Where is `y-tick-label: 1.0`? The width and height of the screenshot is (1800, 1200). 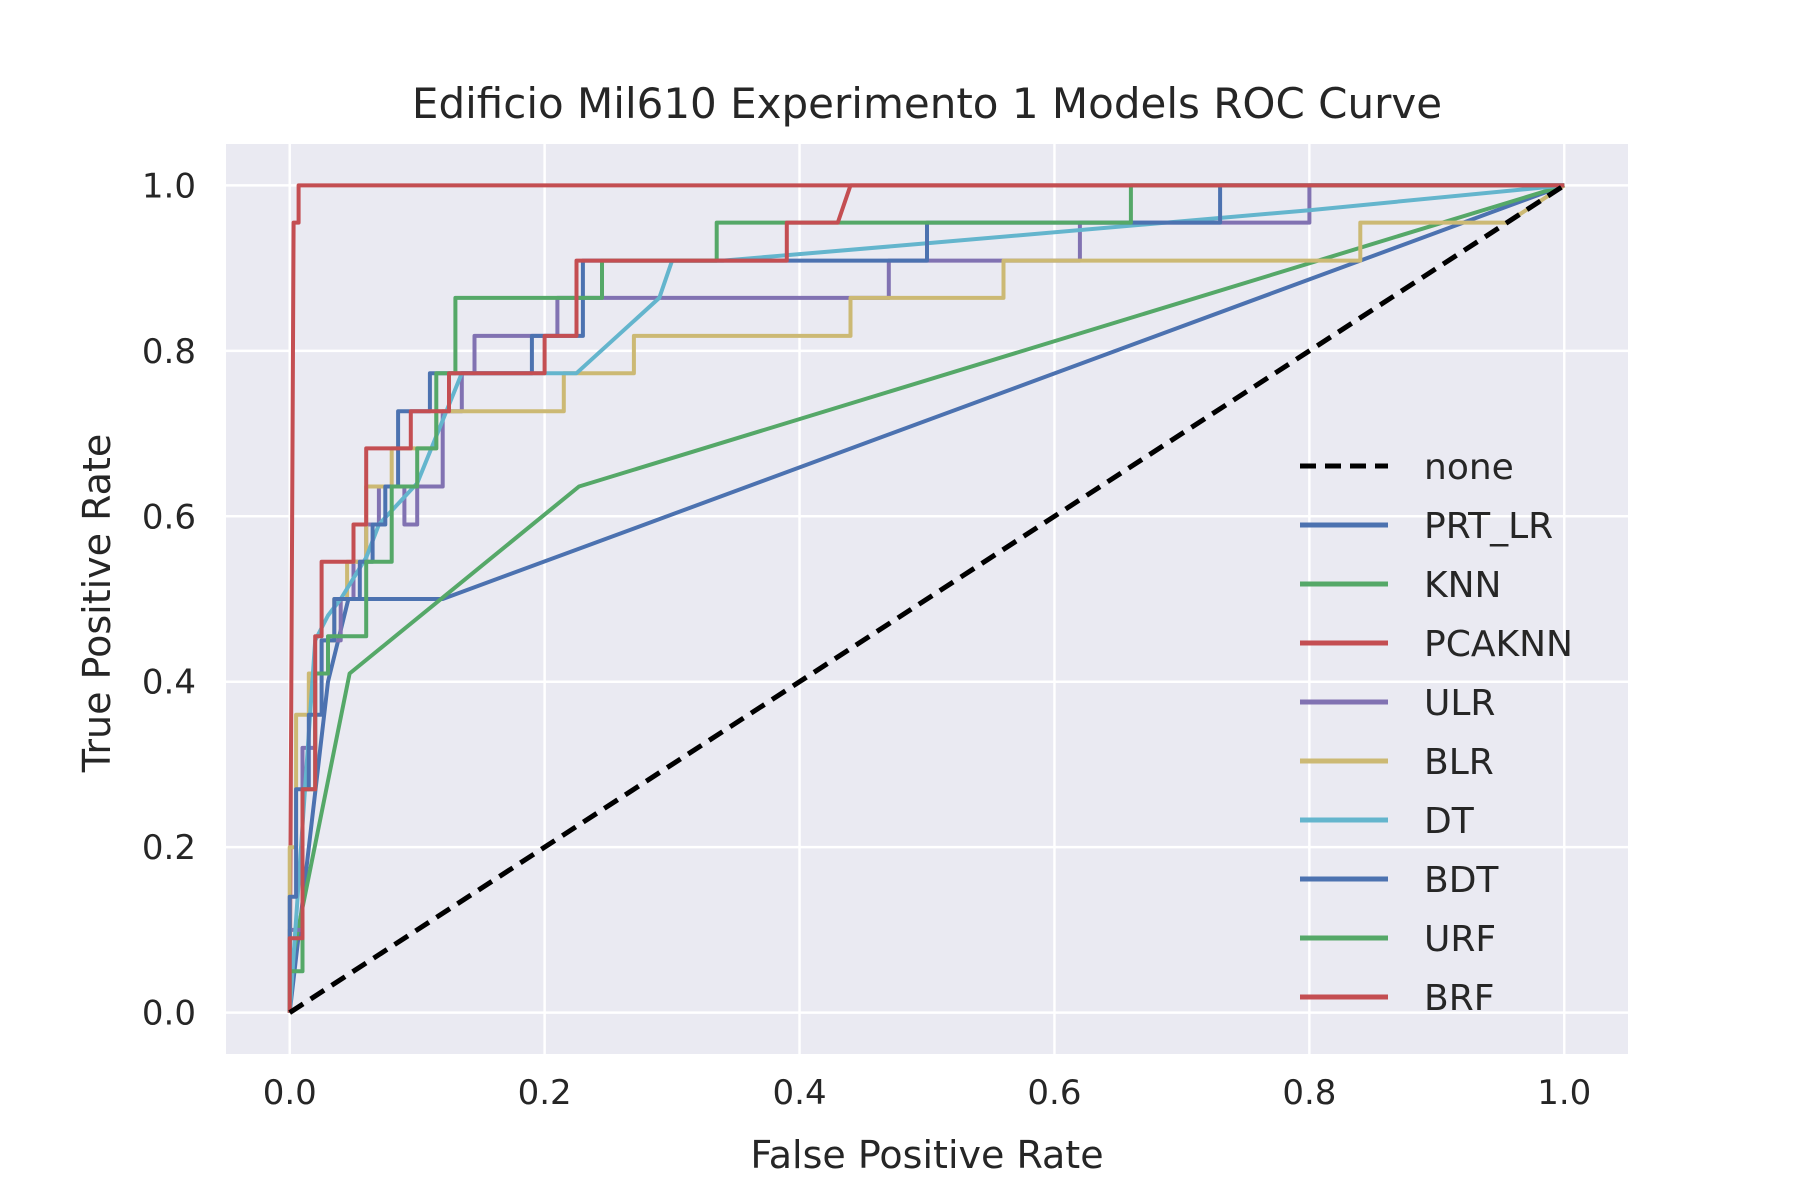
y-tick-label: 1.0 is located at coordinates (169, 186).